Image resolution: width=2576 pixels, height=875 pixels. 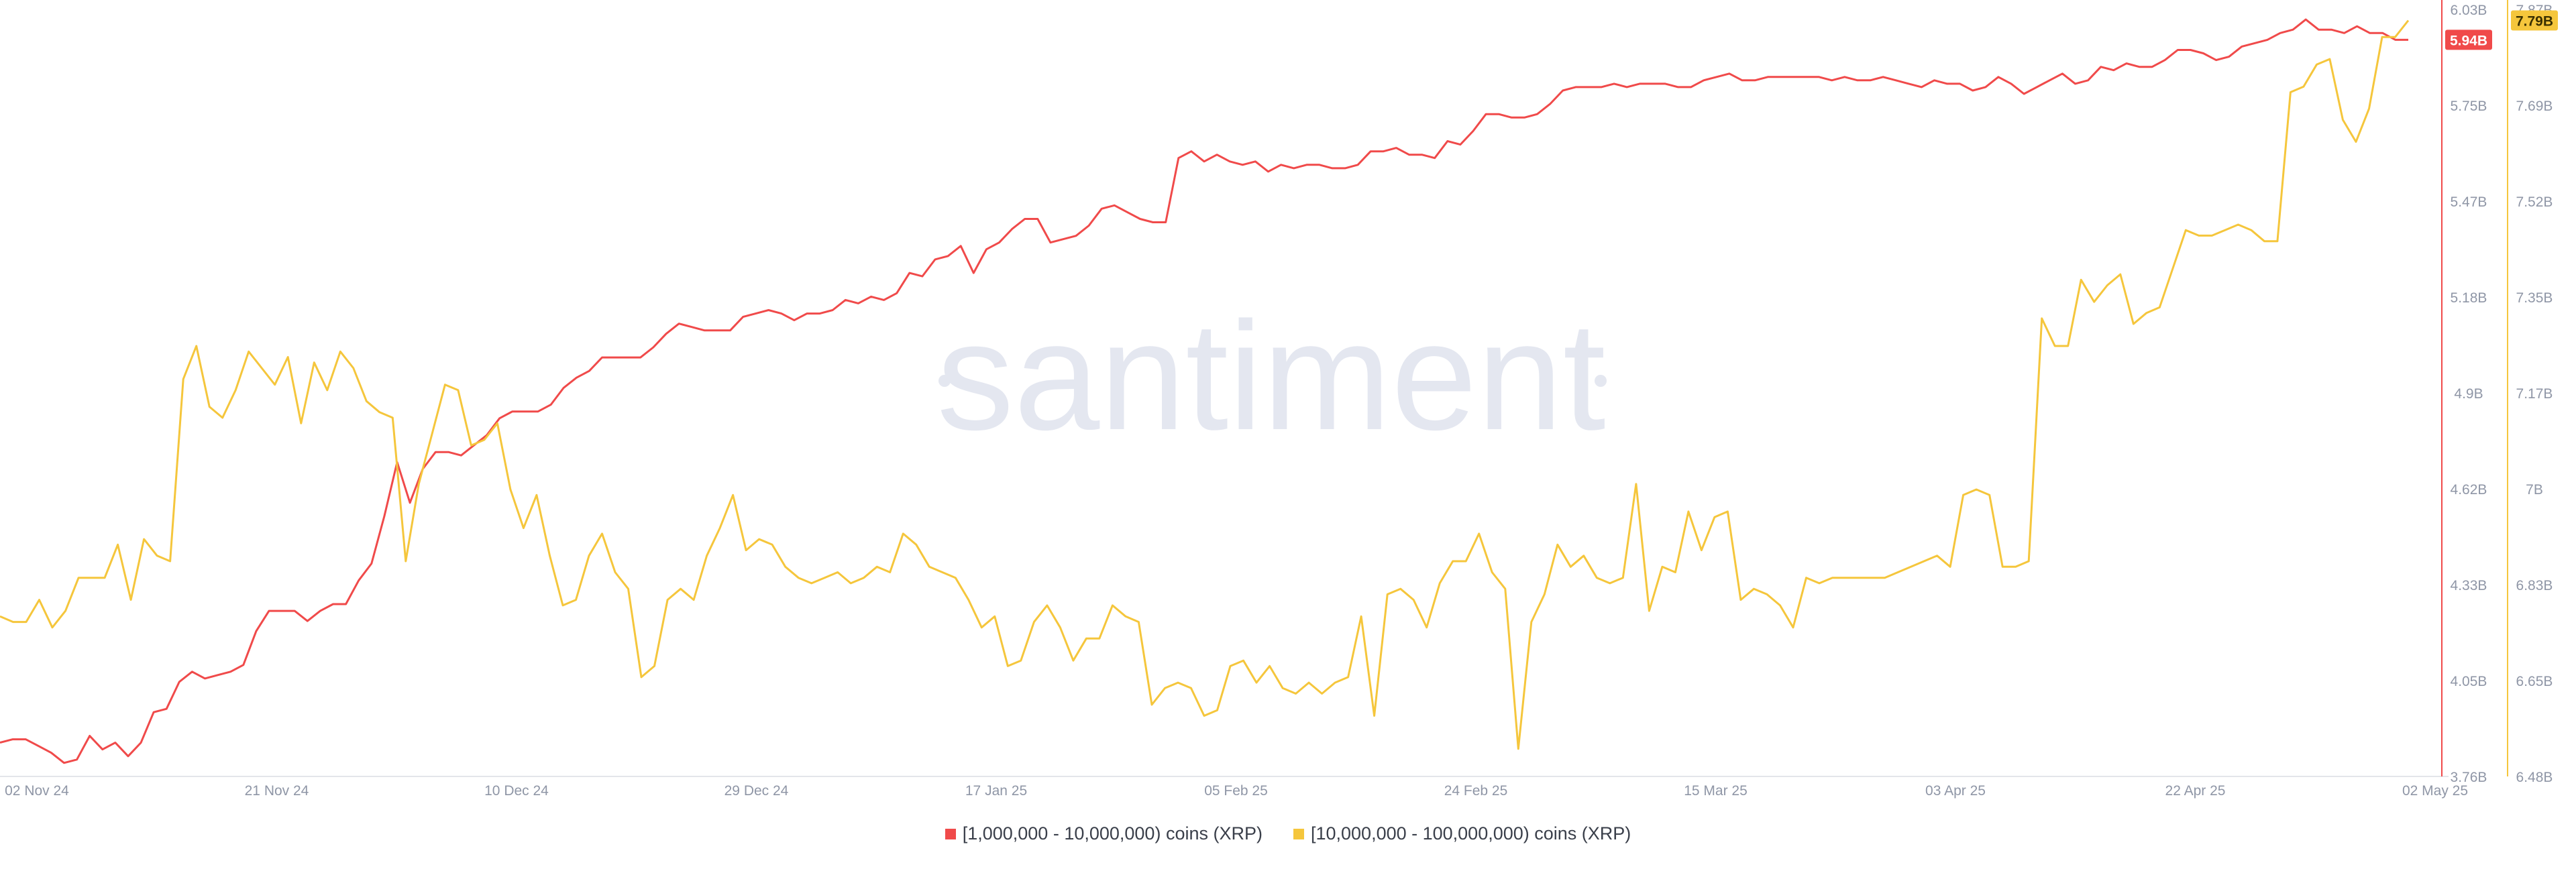 I want to click on watermark-dot-right, so click(x=1601, y=381).